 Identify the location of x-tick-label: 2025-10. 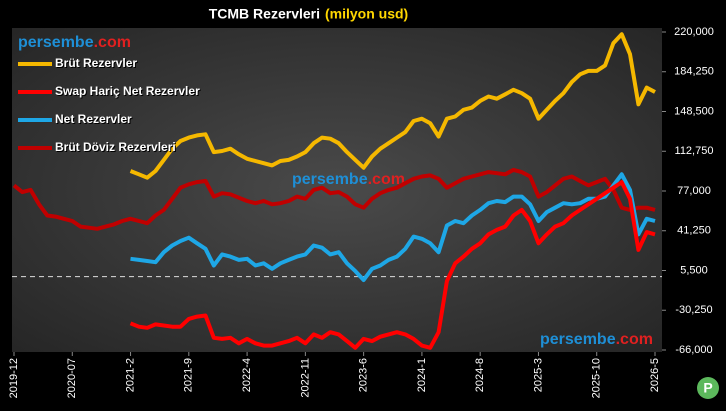
(597, 378).